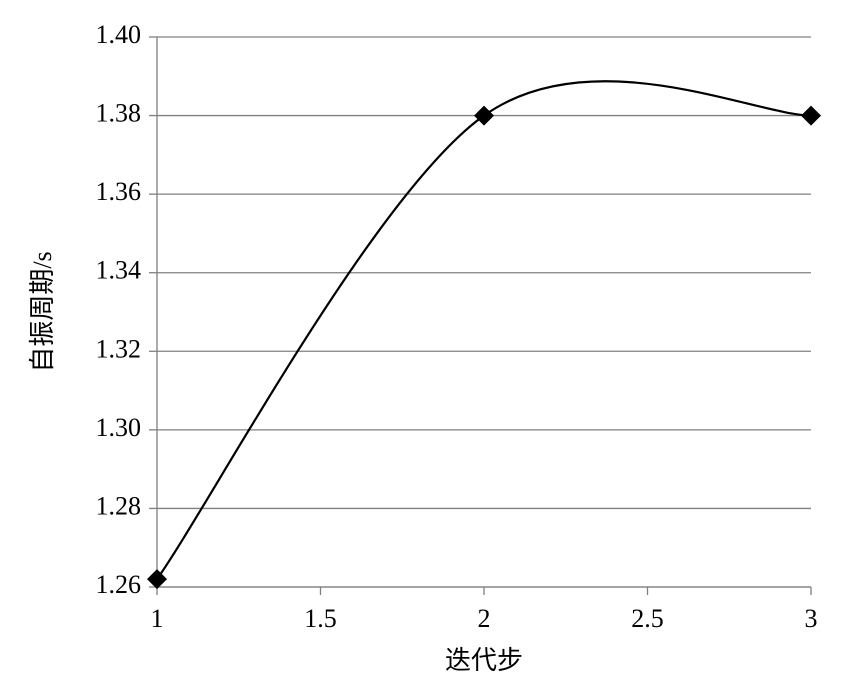 Image resolution: width=843 pixels, height=687 pixels. Describe the element at coordinates (119, 584) in the screenshot. I see `y-tick-label: 1.26` at that location.